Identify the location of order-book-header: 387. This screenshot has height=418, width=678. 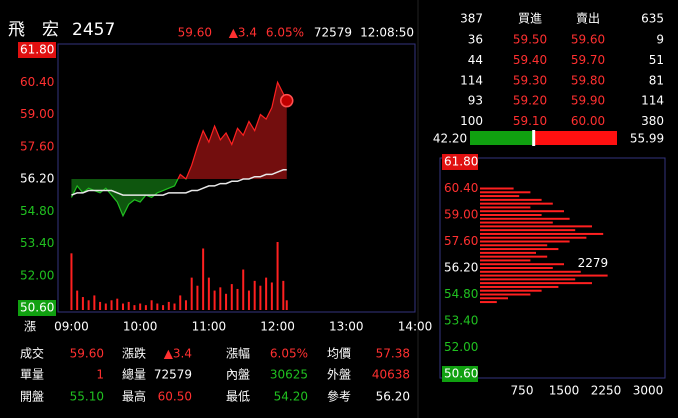
(471, 19).